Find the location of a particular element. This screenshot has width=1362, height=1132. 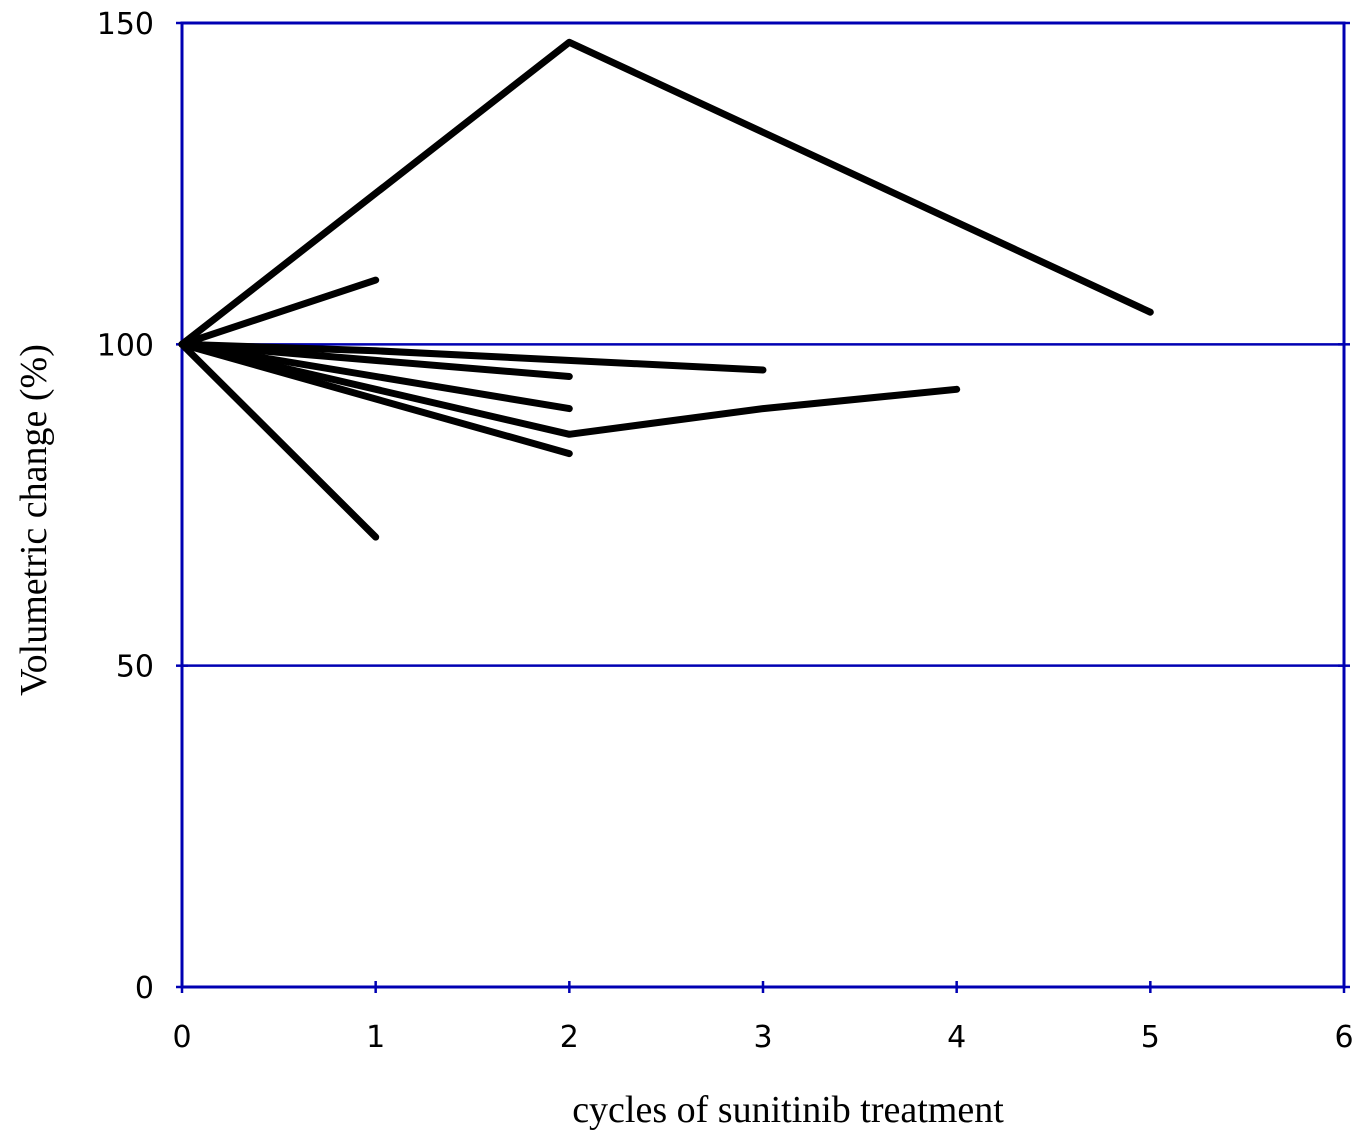

x-tick-label: 1 is located at coordinates (375, 1037).